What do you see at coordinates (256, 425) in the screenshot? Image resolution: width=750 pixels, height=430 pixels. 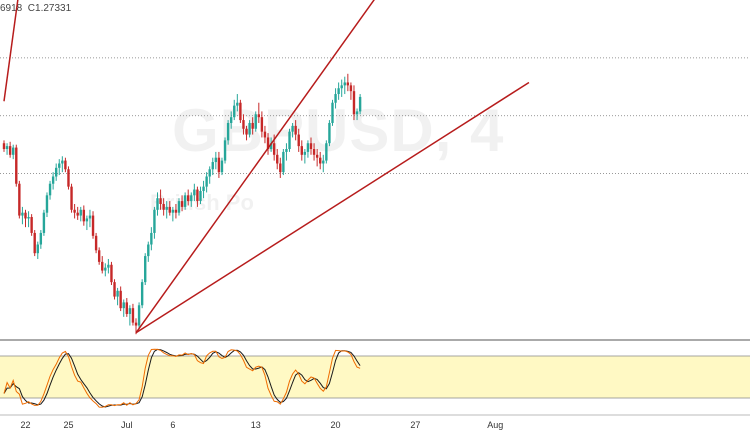 I see `x-tick-label: 13` at bounding box center [256, 425].